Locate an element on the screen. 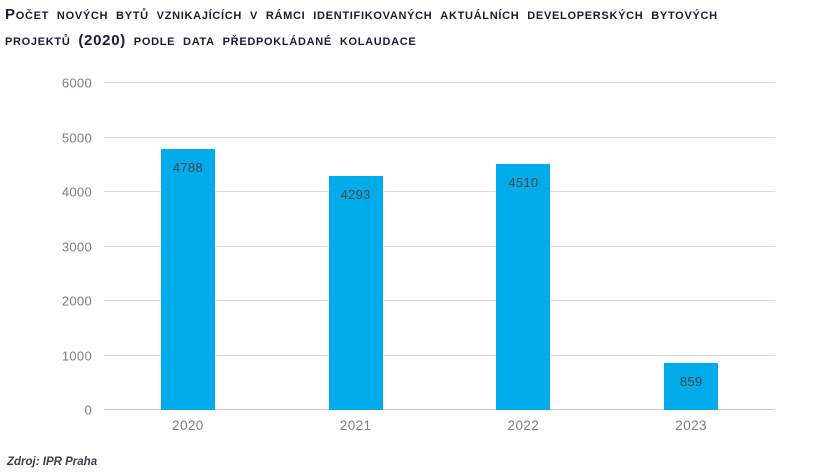 The width and height of the screenshot is (820, 476). bar-value-label-2021: 4293 is located at coordinates (355, 195).